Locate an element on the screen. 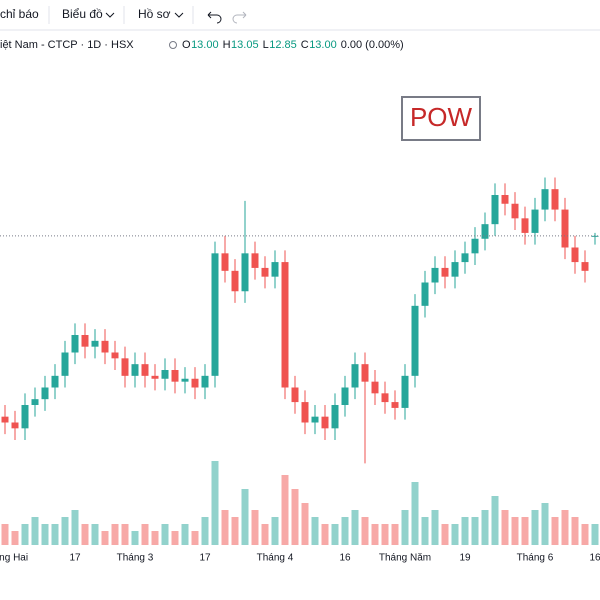  toolbar is located at coordinates (300, 15).